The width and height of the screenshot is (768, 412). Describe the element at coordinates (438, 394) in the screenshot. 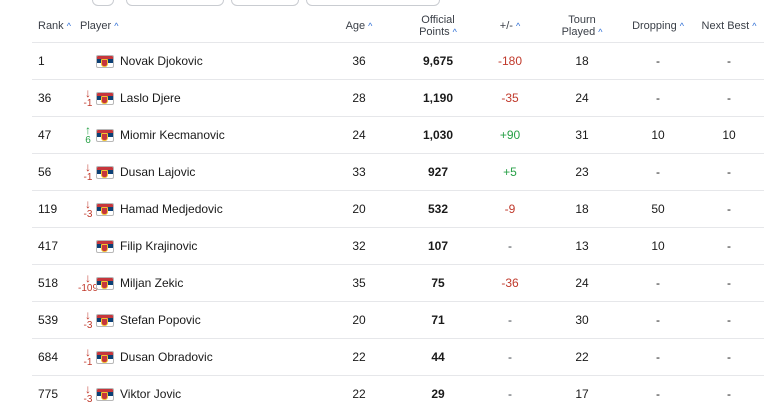

I see `points-cell: 29` at that location.